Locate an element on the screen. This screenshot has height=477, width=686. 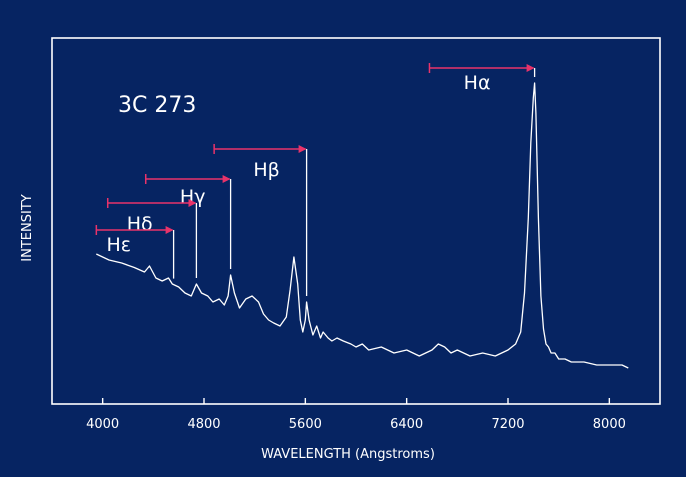
x-tick-label: 8000 is located at coordinates (609, 424).